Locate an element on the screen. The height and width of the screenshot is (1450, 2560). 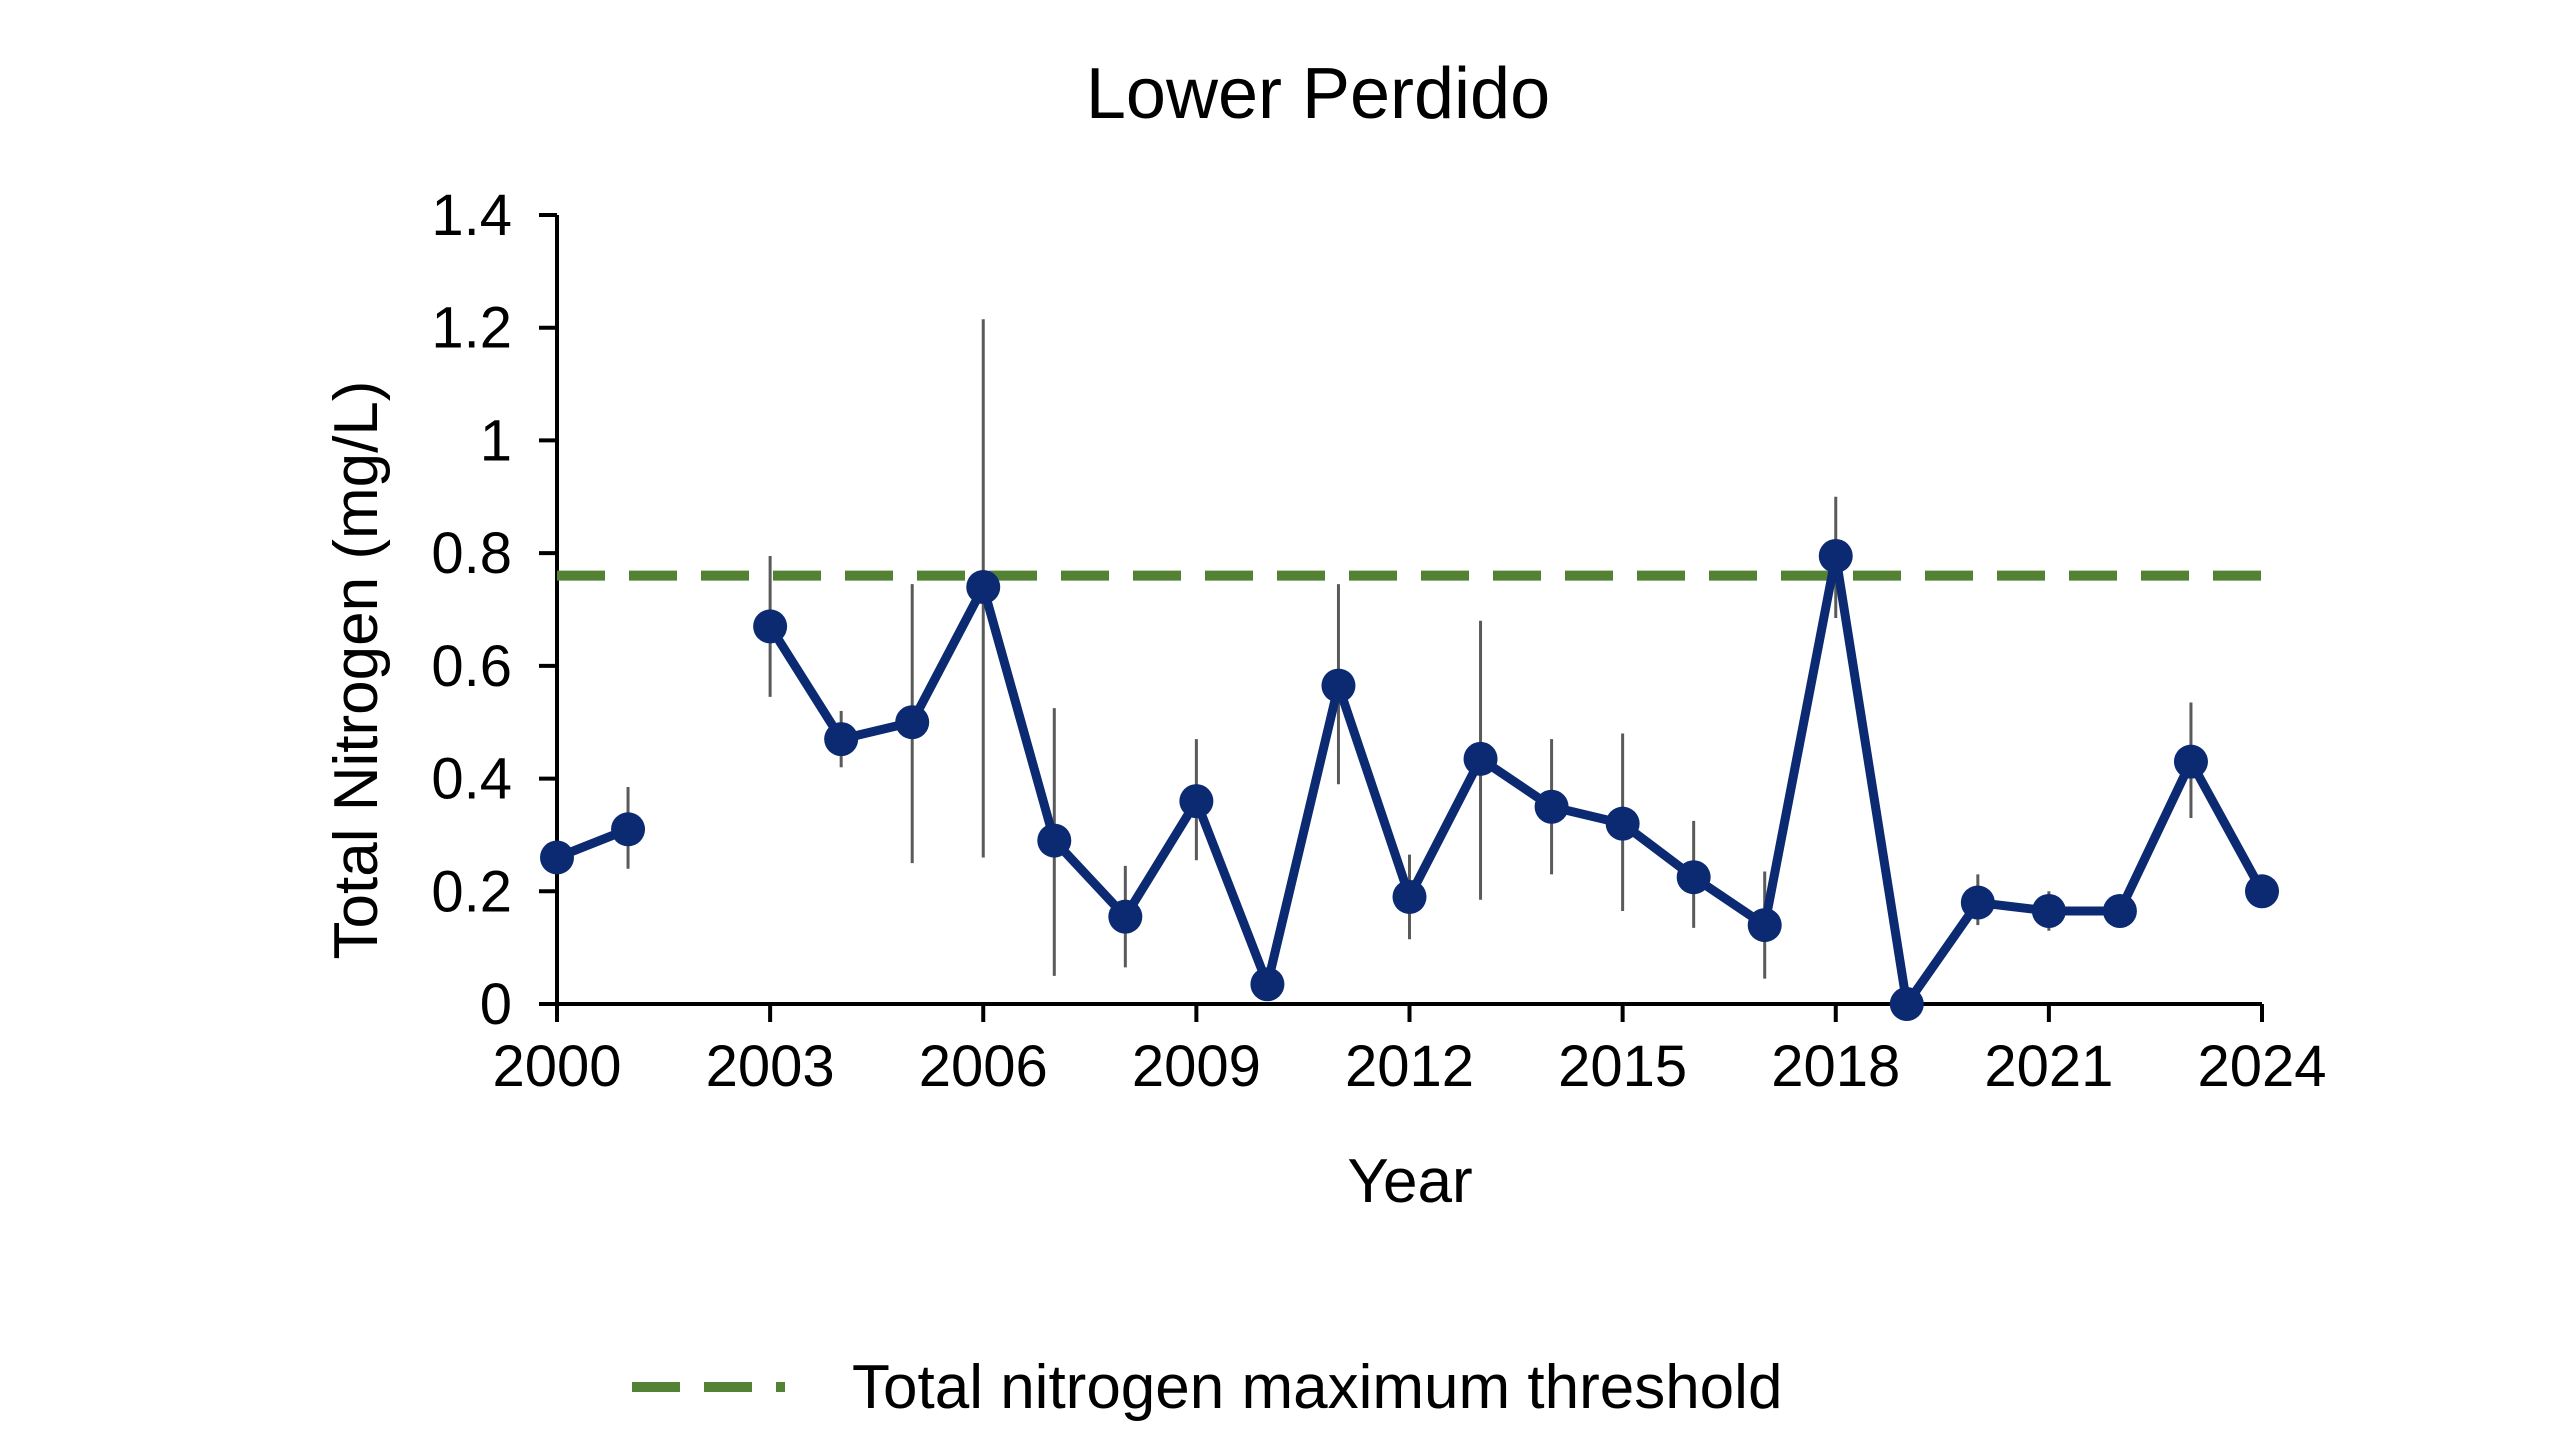
y-tick-label: 1.4 is located at coordinates (471, 215).